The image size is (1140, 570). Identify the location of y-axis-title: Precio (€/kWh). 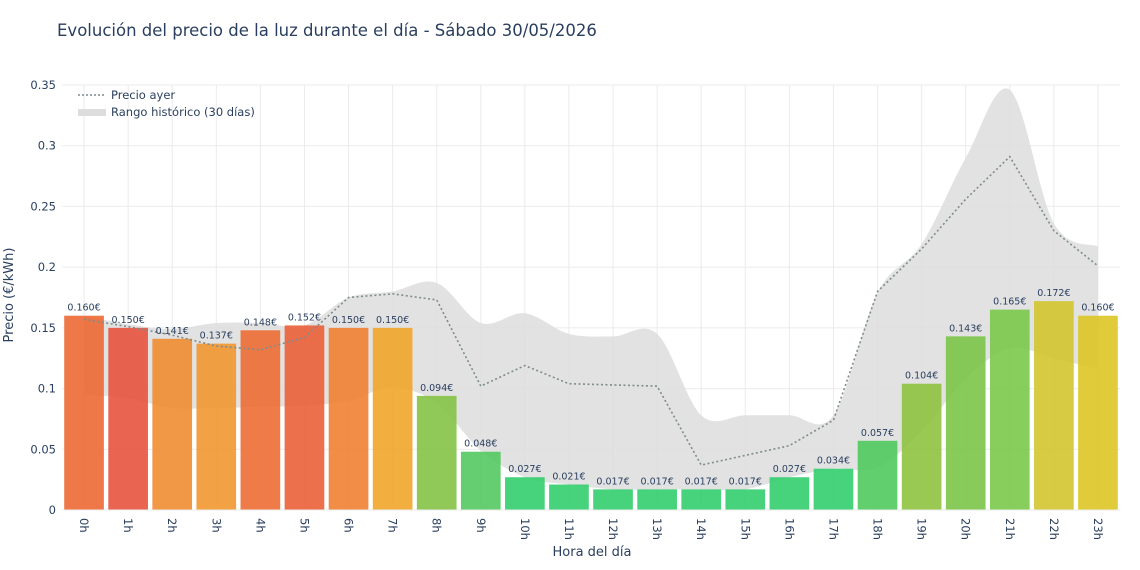
(9, 295).